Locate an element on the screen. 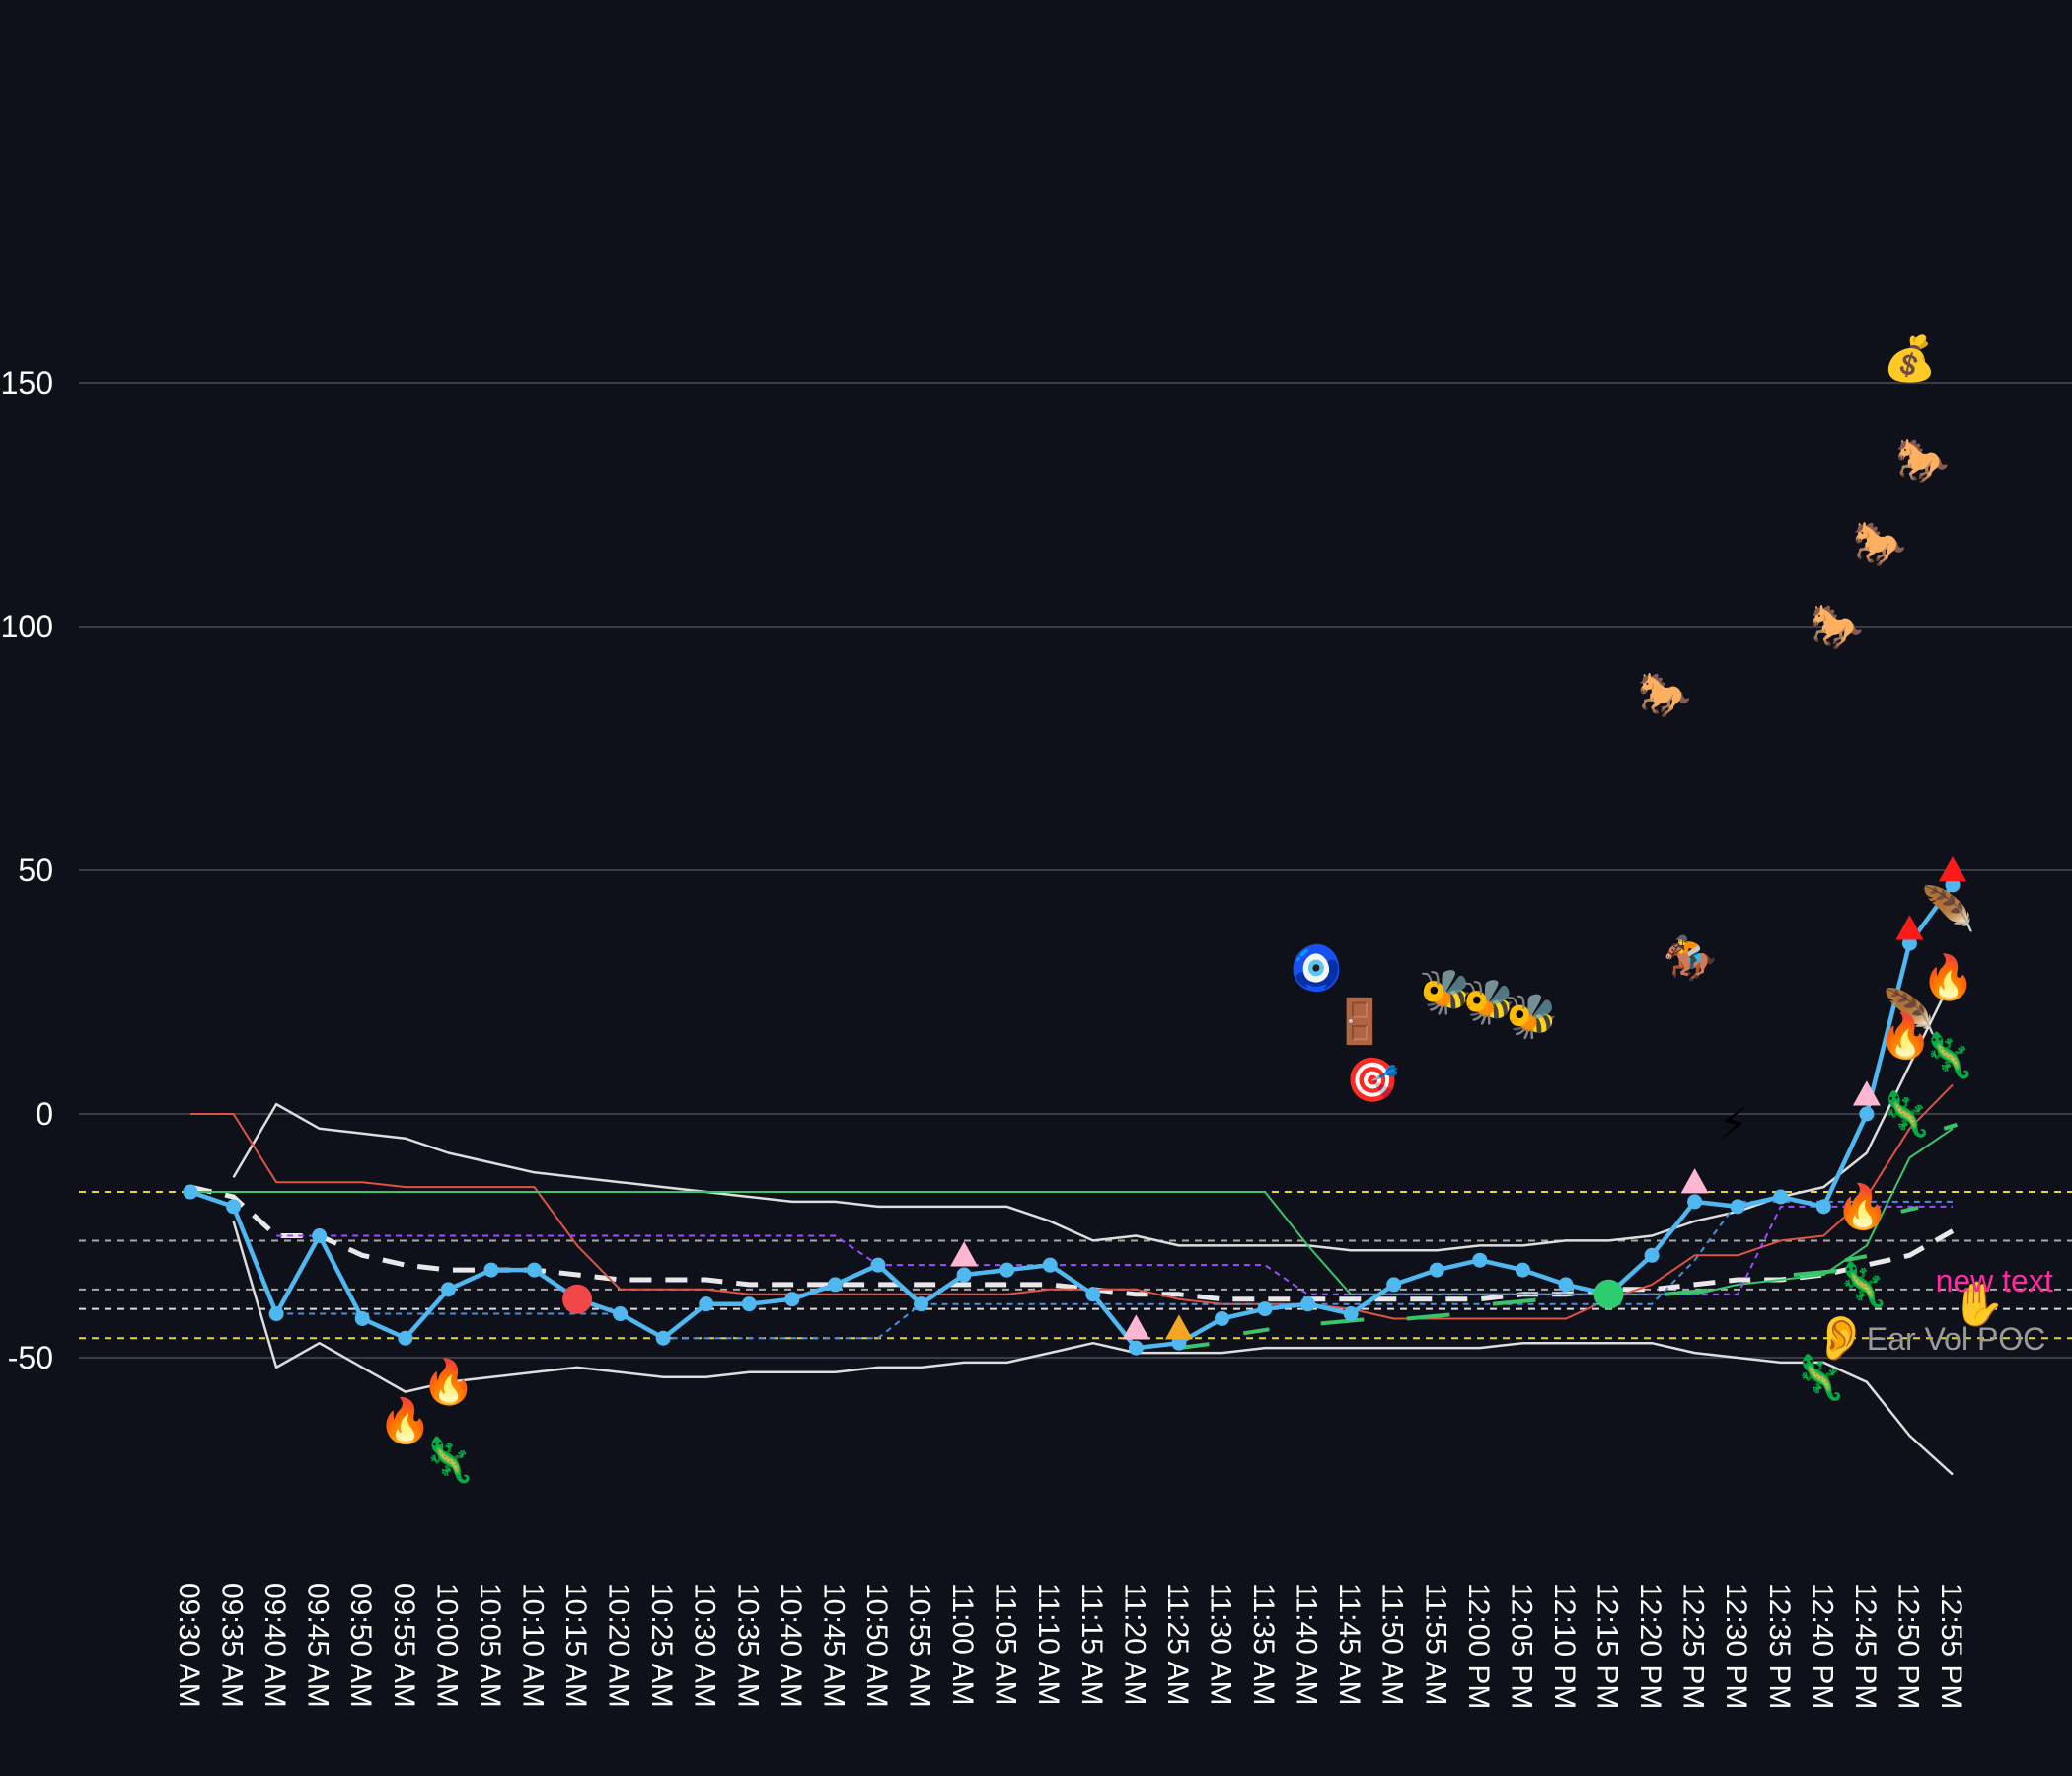 This screenshot has width=2072, height=1776. lightning-icon: ⚡ is located at coordinates (1733, 1124).